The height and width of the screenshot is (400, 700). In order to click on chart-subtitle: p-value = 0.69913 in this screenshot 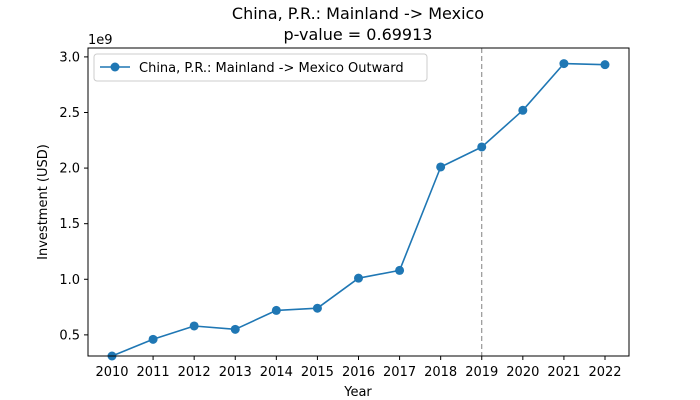, I will do `click(358, 34)`.